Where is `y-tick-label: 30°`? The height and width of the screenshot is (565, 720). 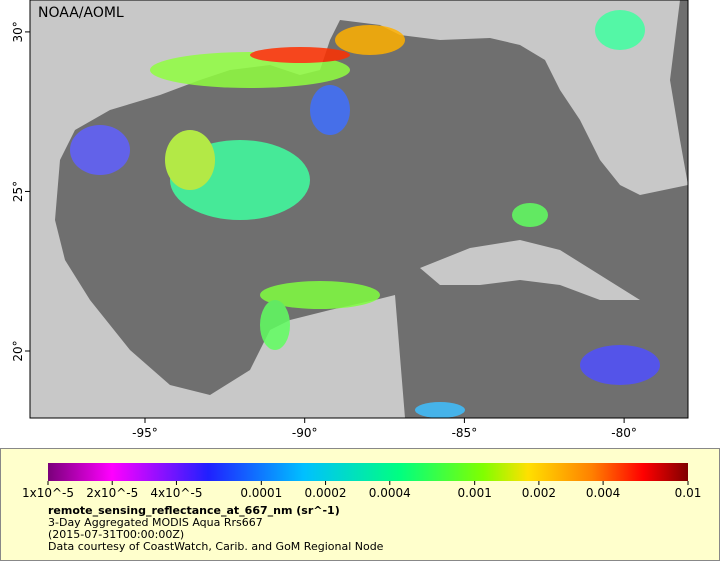 y-tick-label: 30° is located at coordinates (18, 31).